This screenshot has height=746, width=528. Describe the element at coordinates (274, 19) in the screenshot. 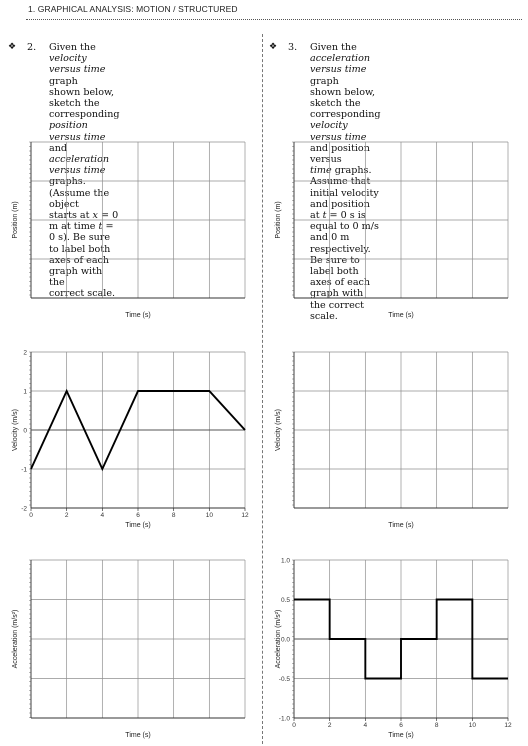

I see `header-rule` at that location.